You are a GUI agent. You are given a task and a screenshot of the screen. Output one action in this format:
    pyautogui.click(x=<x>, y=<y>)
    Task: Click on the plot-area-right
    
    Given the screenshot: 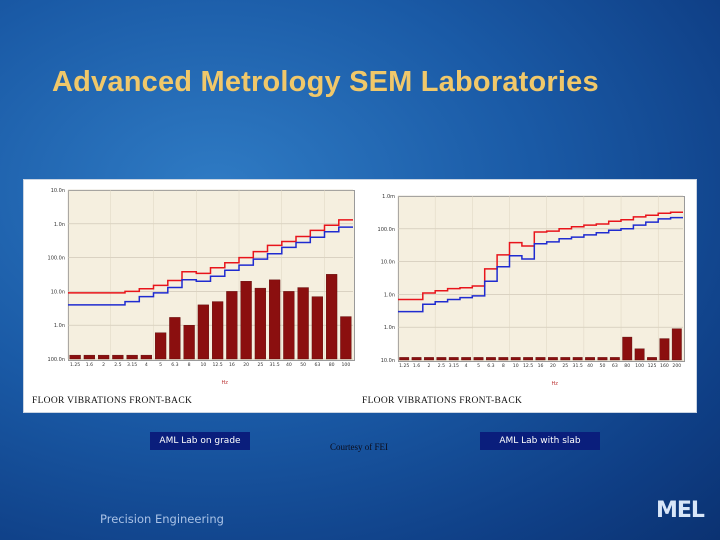 What is the action you would take?
    pyautogui.click(x=541, y=279)
    